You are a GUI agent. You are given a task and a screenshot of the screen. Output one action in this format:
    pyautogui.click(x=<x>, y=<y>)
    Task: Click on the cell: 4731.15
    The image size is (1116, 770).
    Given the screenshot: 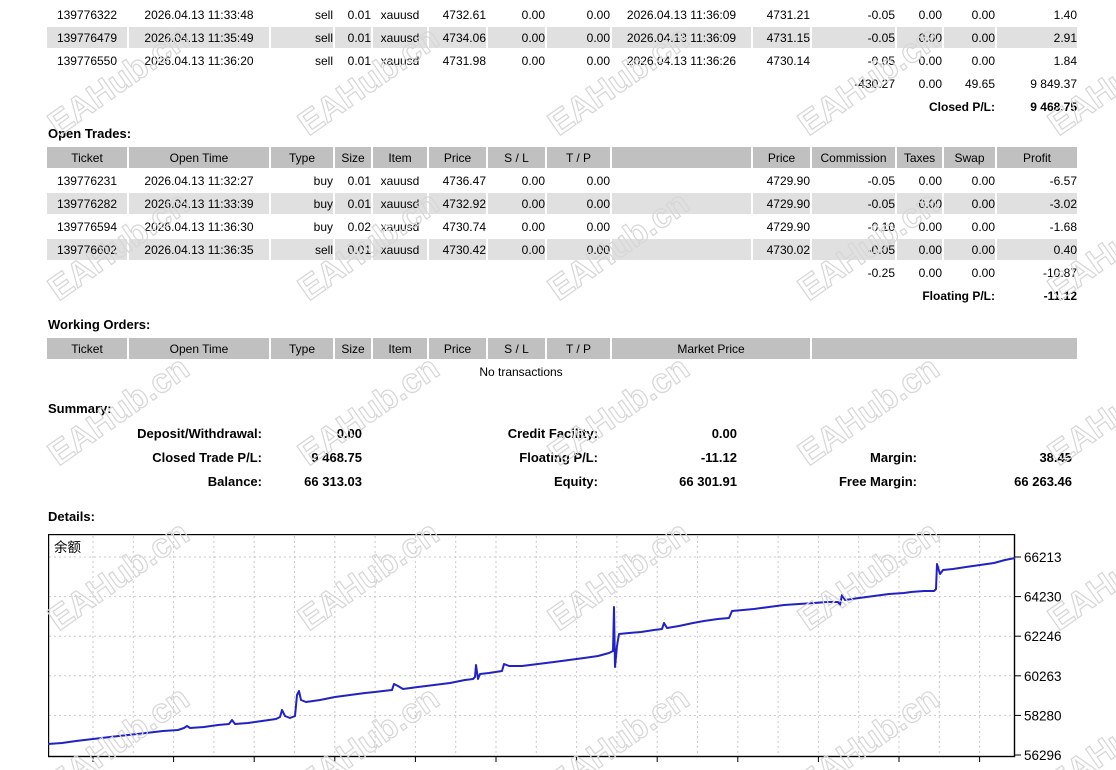 What is the action you would take?
    pyautogui.click(x=781, y=37)
    